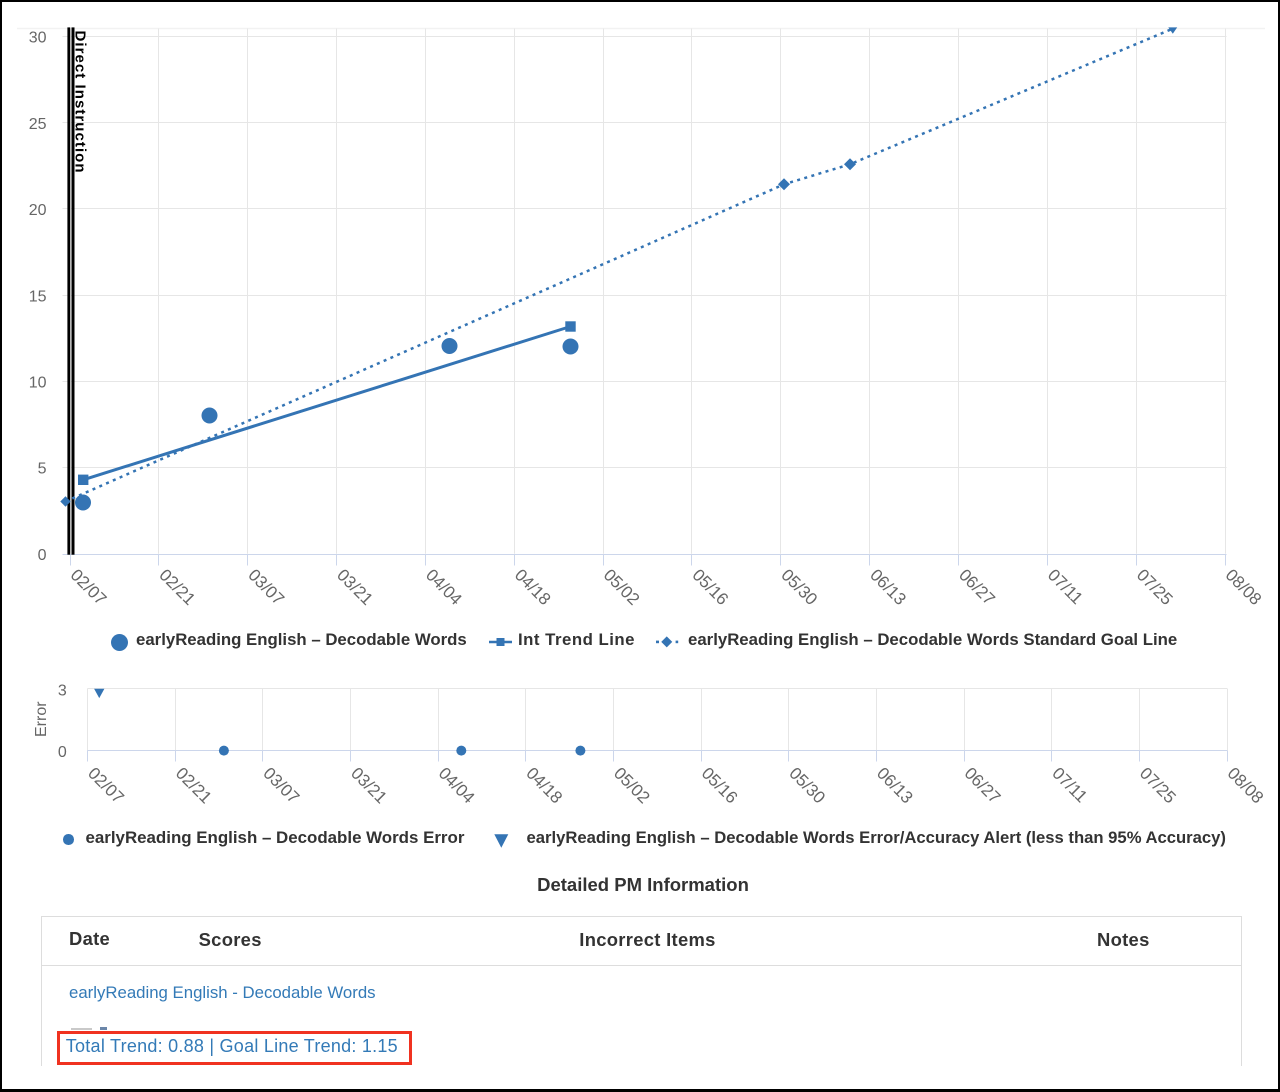 The width and height of the screenshot is (1280, 1092). I want to click on svg-text: Direct Instruction, so click(80, 102).